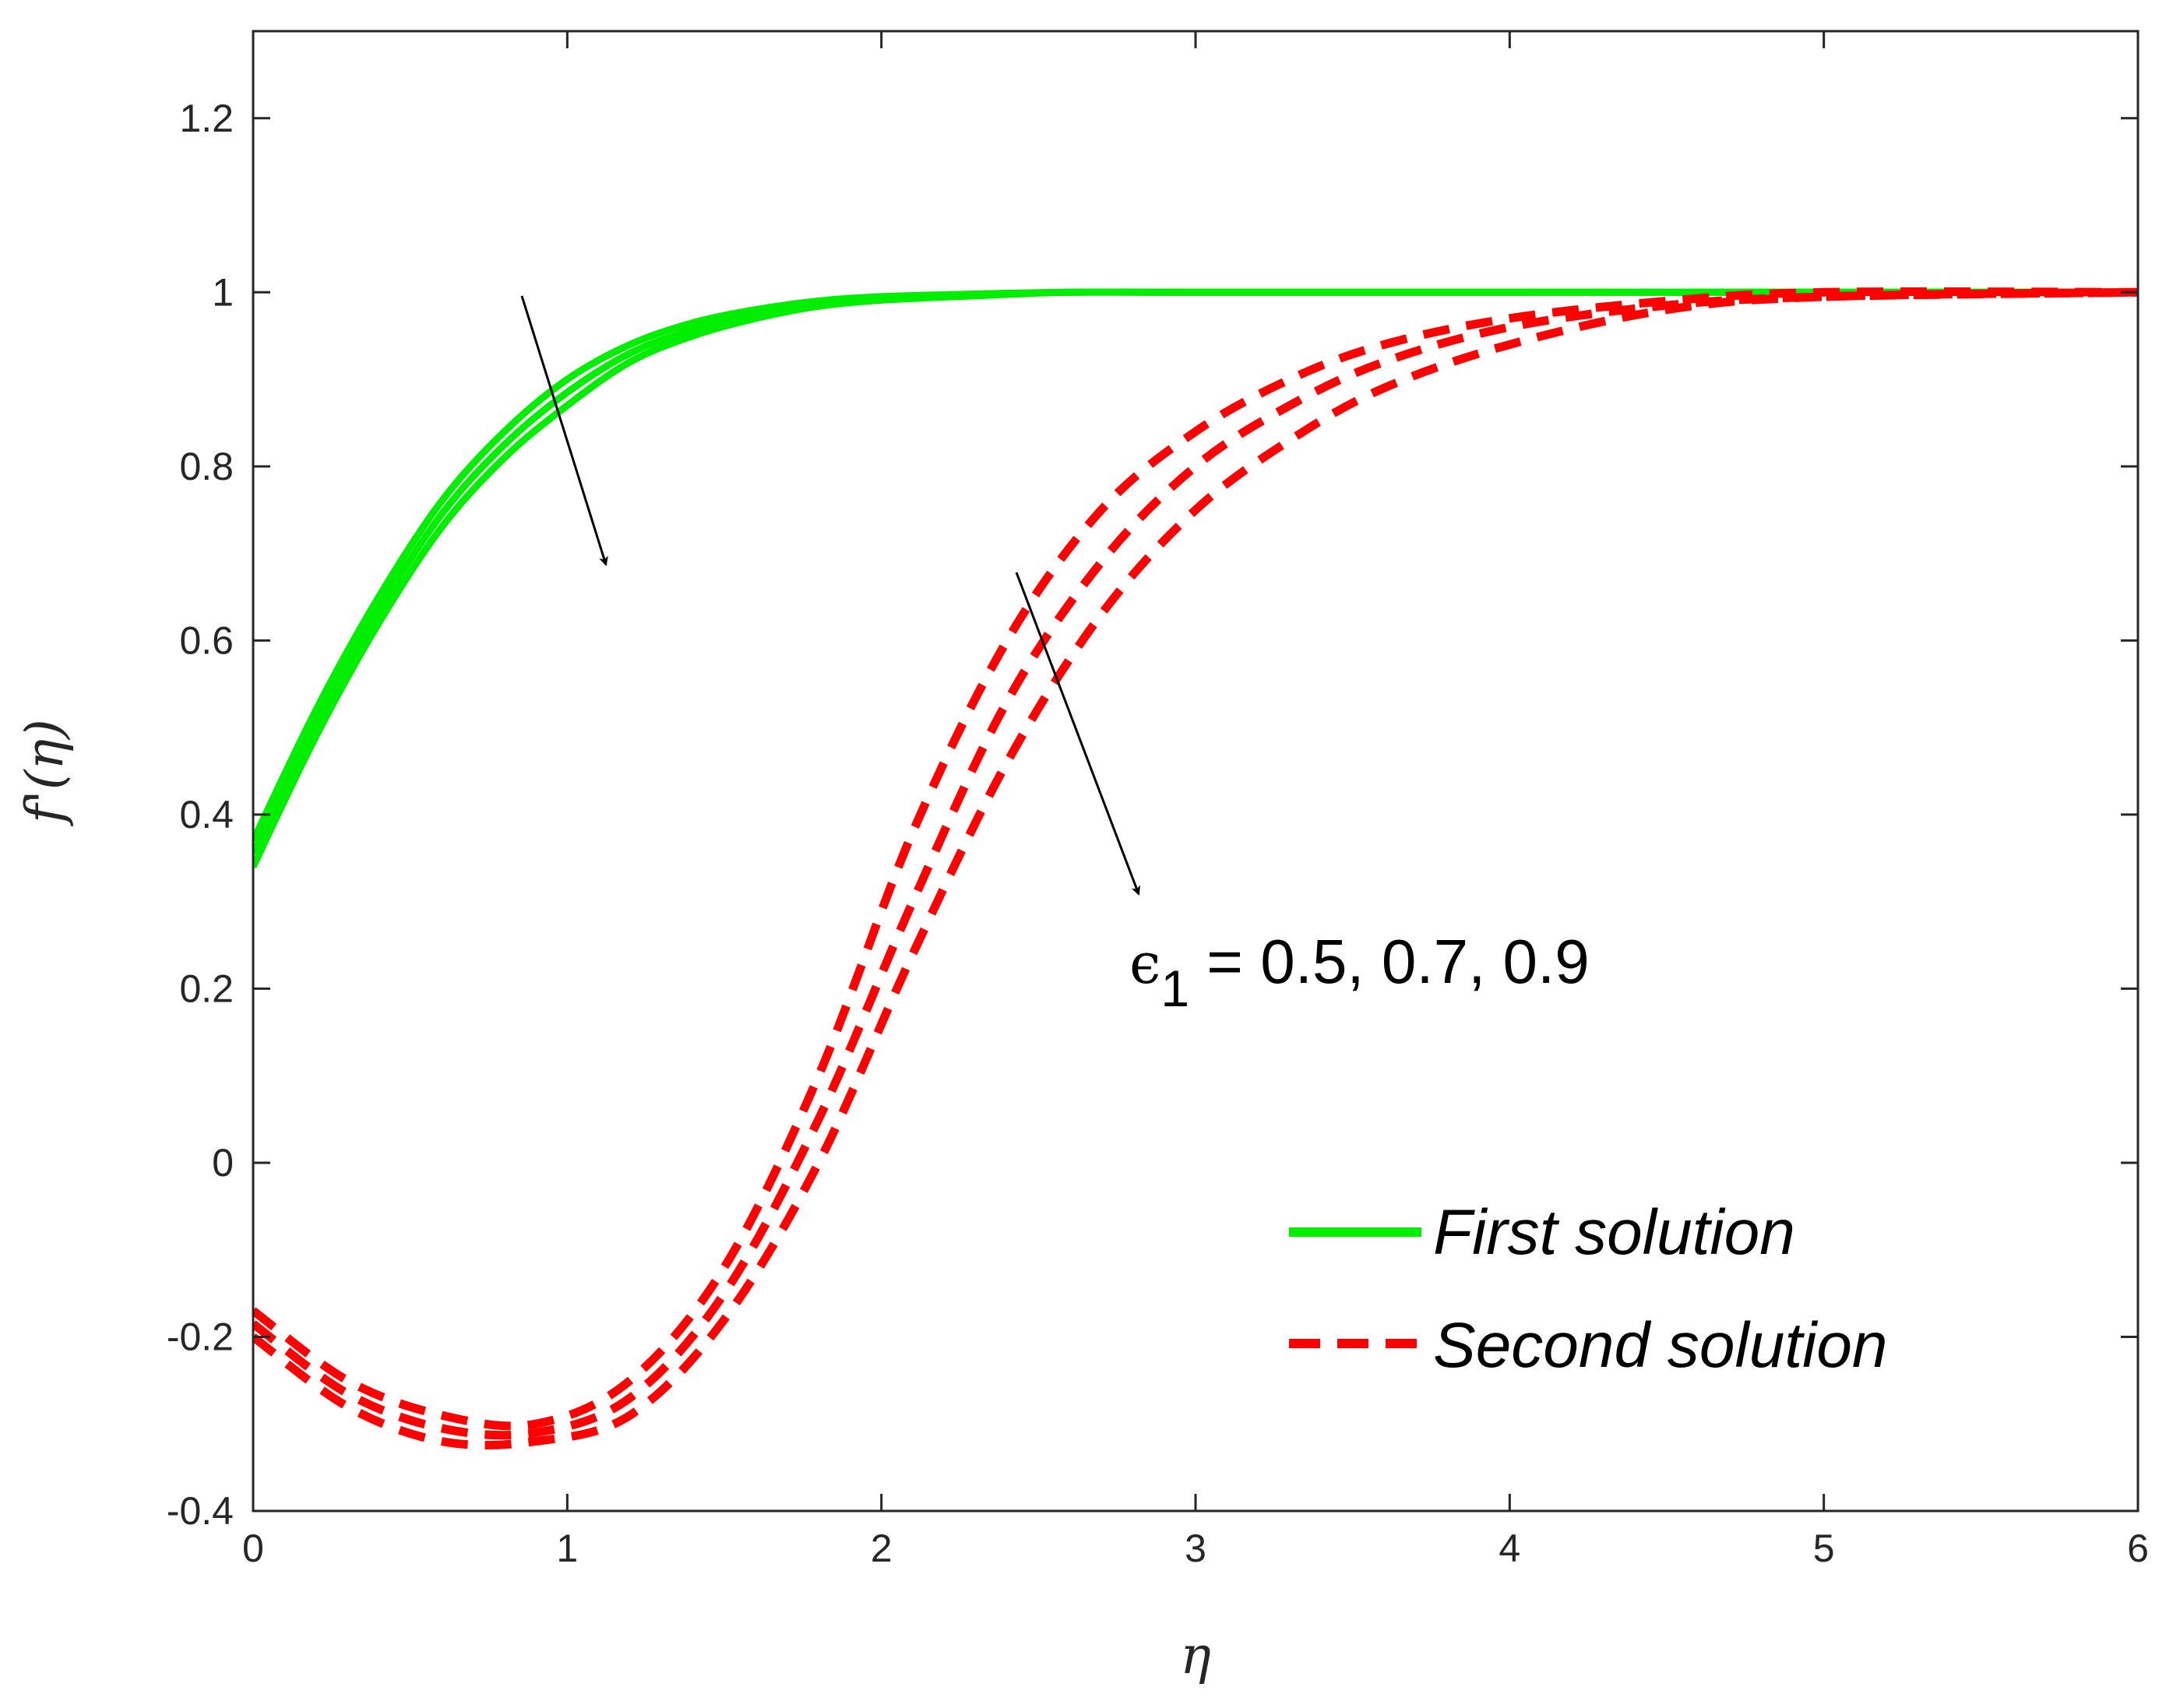 The image size is (2173, 1708). What do you see at coordinates (200, 1336) in the screenshot?
I see `y-tick-label: -0.2` at bounding box center [200, 1336].